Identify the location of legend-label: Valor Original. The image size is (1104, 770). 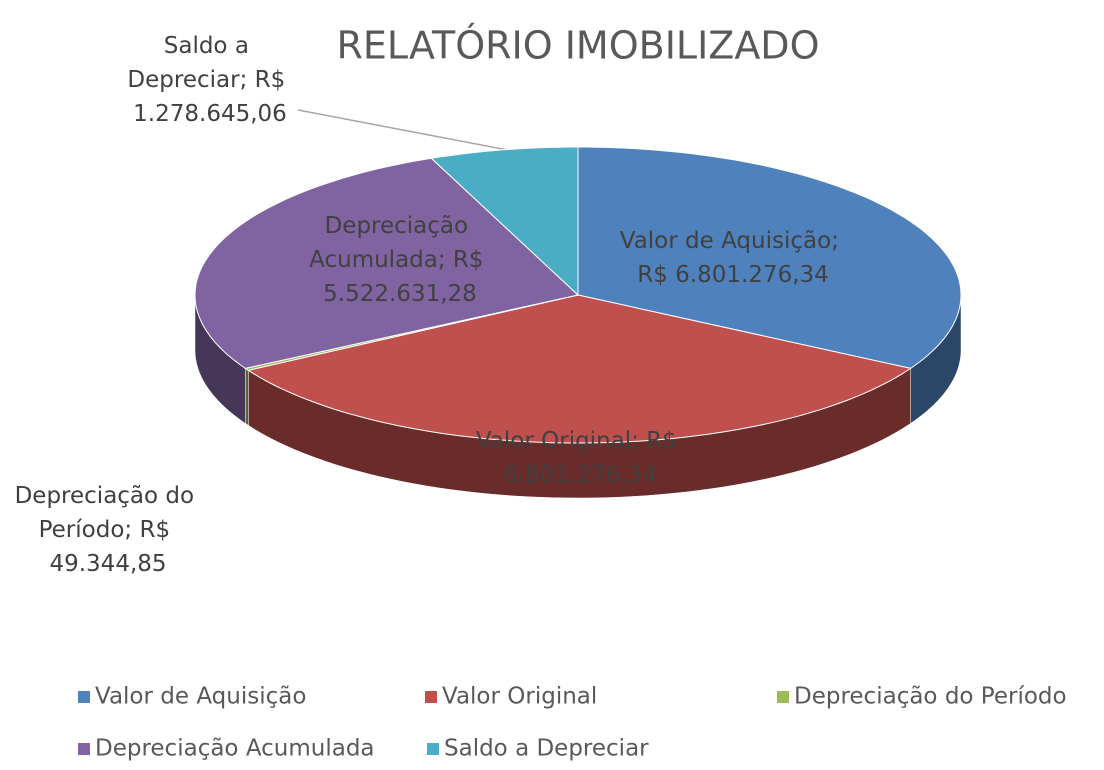
(519, 697).